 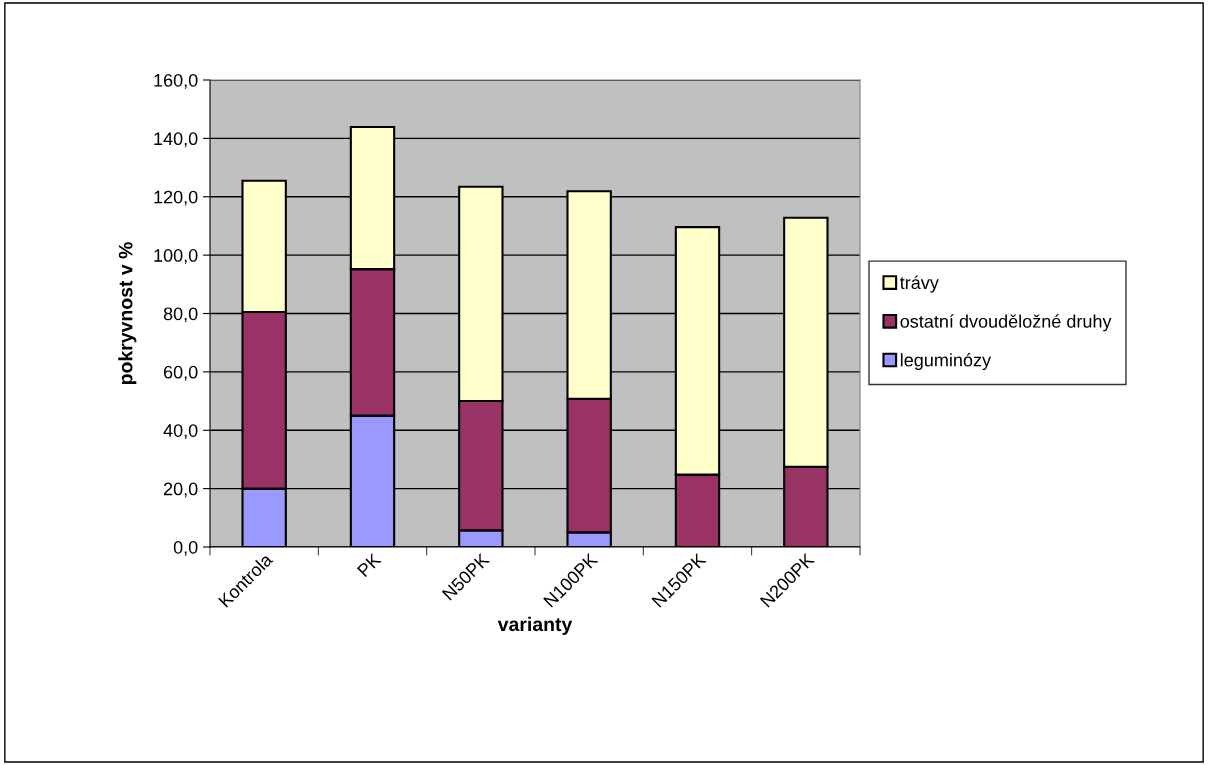 What do you see at coordinates (180, 373) in the screenshot?
I see `y-tick-label: 60,0` at bounding box center [180, 373].